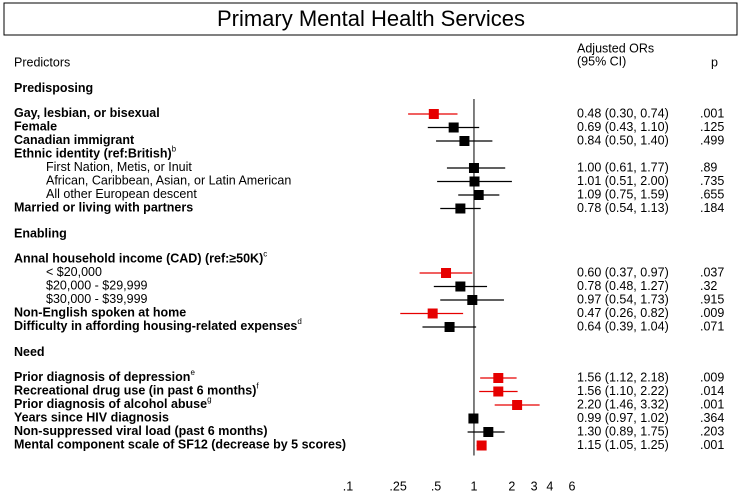 Image resolution: width=742 pixels, height=495 pixels. I want to click on x-tick-label: 1, so click(473, 486).